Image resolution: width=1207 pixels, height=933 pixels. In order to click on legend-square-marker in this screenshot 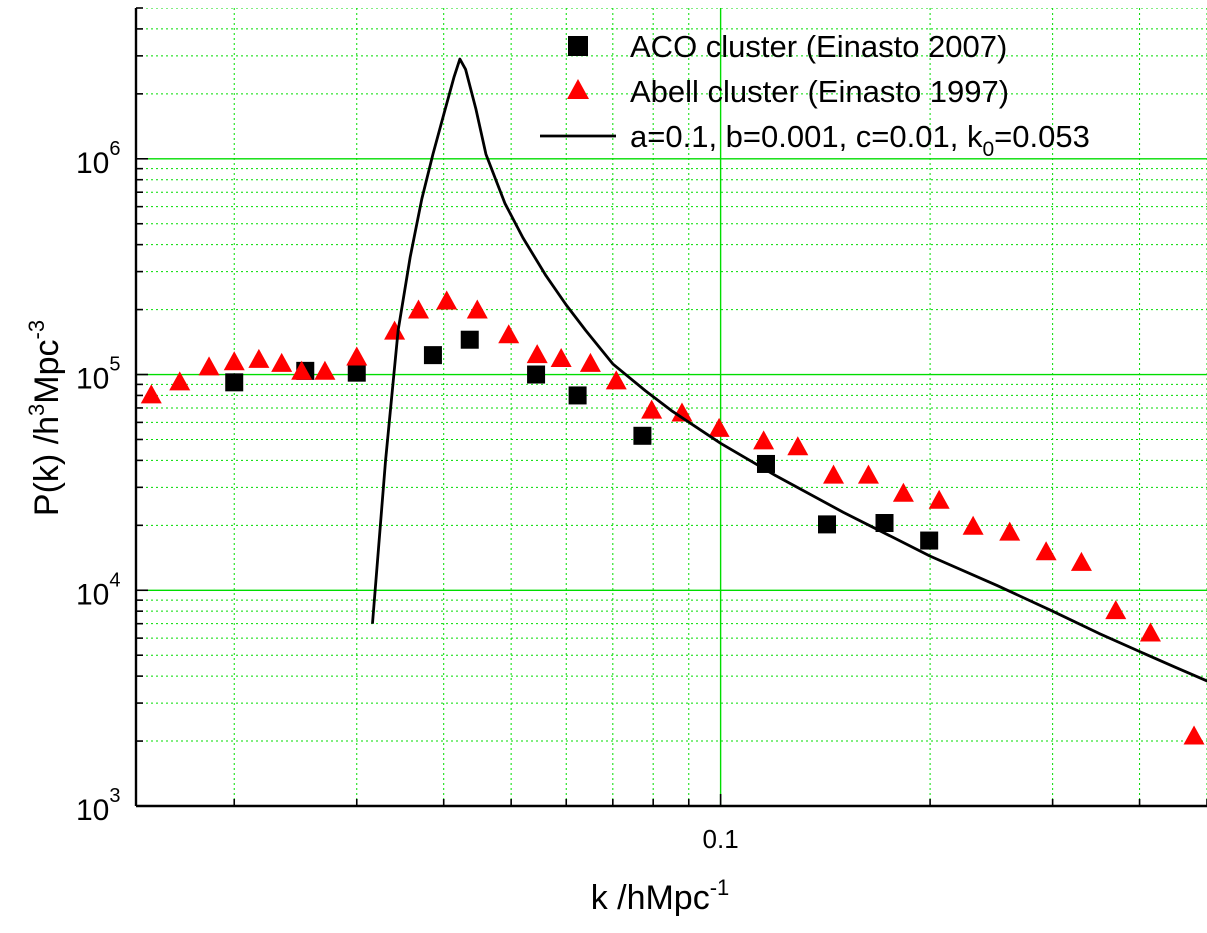, I will do `click(578, 46)`.